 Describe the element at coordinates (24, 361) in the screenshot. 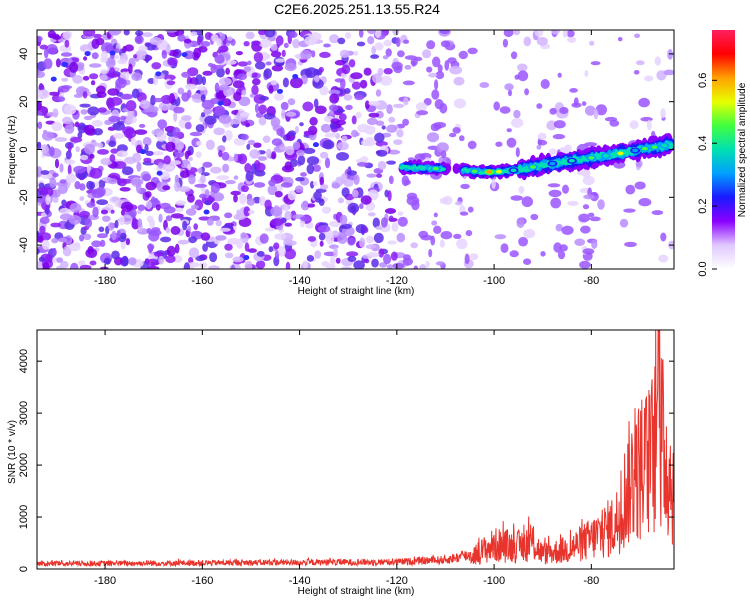

I see `snr-y-tick-label: 4000` at that location.